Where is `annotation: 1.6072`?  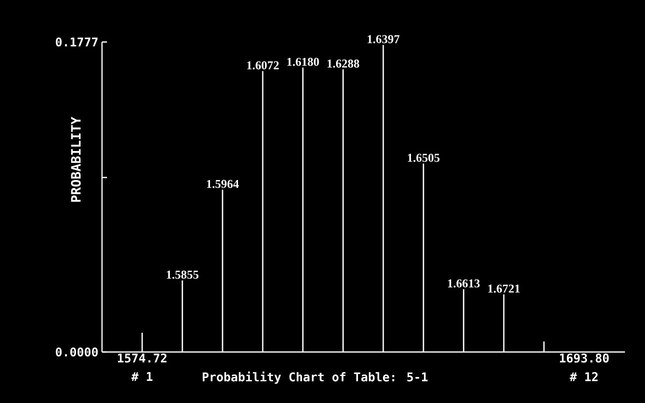 annotation: 1.6072 is located at coordinates (263, 65).